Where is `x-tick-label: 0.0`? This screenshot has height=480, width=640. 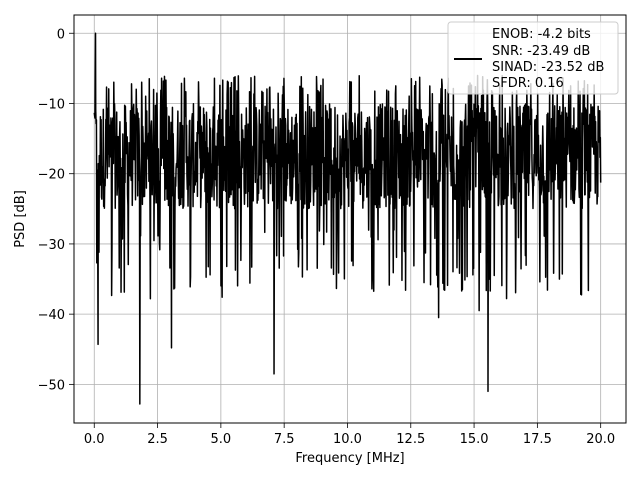 x-tick-label: 0.0 is located at coordinates (94, 439).